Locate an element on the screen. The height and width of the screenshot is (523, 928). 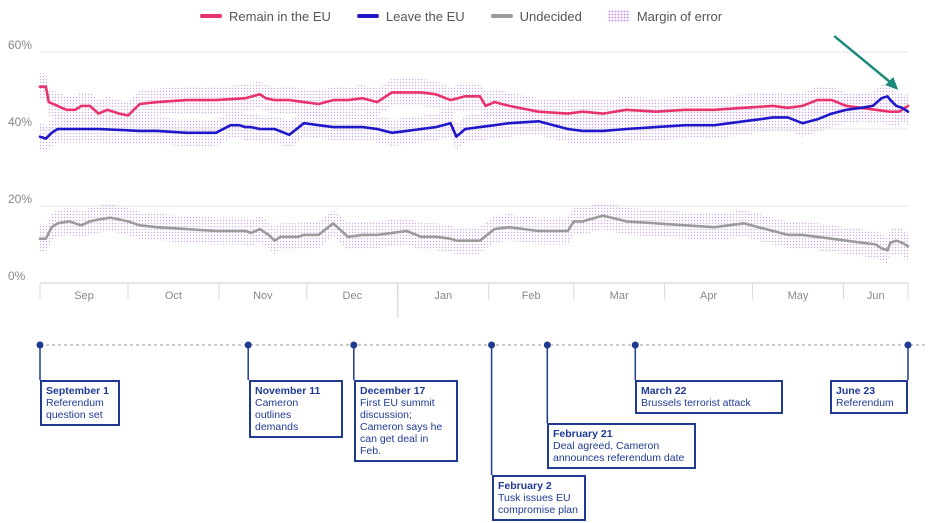
x-tick-label: Jun is located at coordinates (876, 296).